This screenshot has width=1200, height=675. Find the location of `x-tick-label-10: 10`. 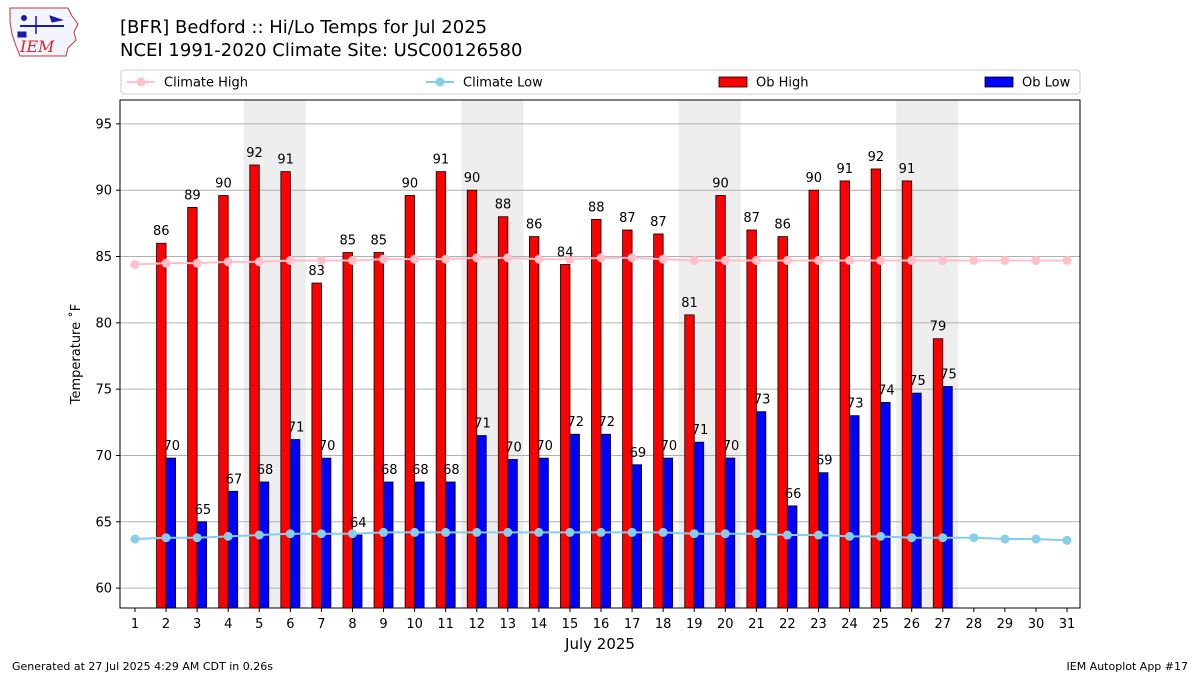

x-tick-label-10: 10 is located at coordinates (414, 624).